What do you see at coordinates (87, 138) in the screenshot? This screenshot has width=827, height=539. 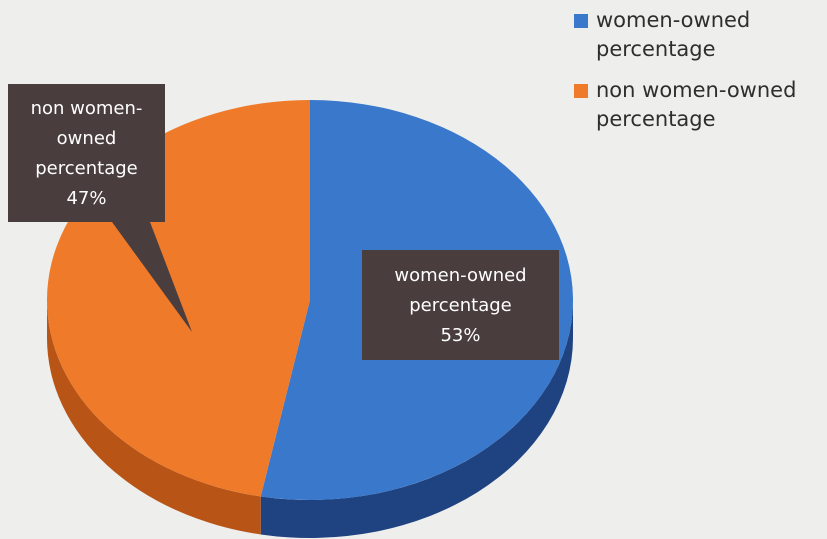 I see `data-label-text-1-1: owned` at bounding box center [87, 138].